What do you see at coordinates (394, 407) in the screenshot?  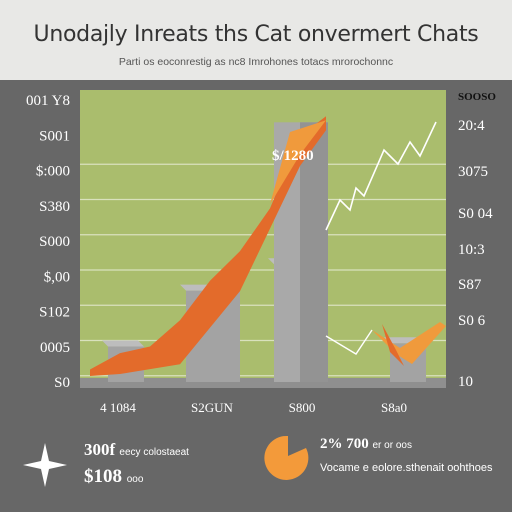 I see `x-tick-label: S8a0` at bounding box center [394, 407].